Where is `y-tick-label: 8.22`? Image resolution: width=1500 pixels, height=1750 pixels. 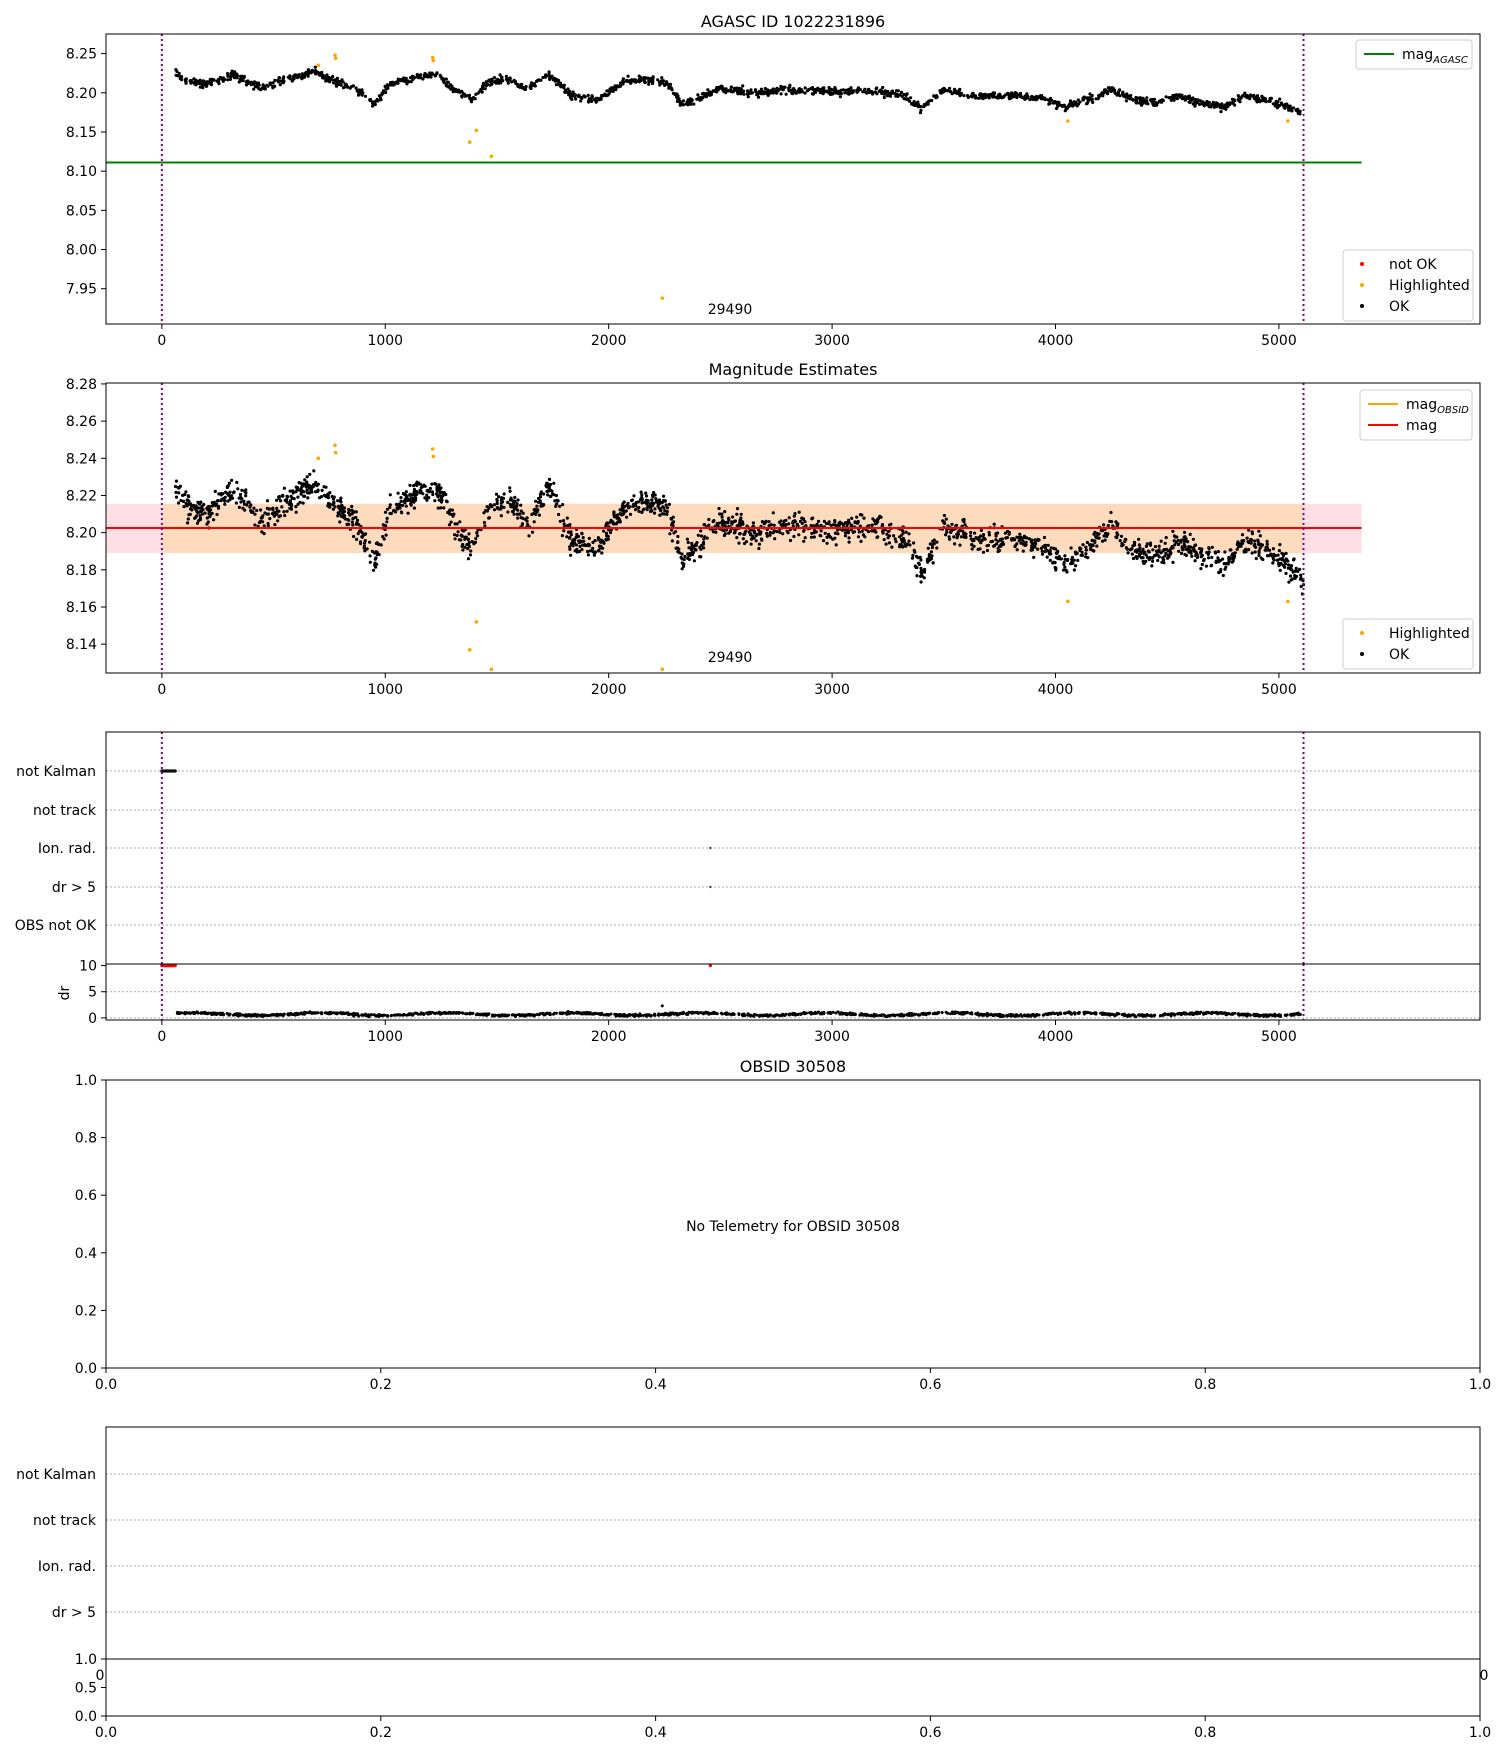
y-tick-label: 8.22 is located at coordinates (81, 496).